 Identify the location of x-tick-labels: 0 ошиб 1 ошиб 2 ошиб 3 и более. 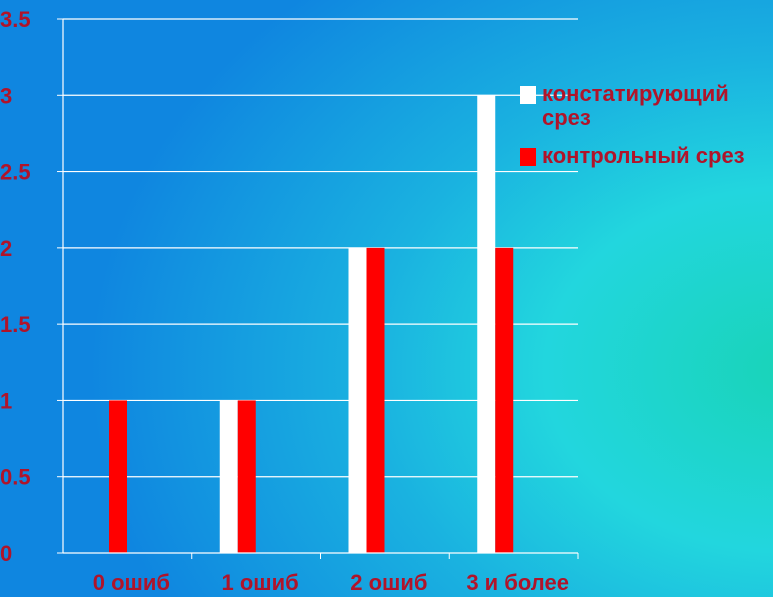
(331, 582).